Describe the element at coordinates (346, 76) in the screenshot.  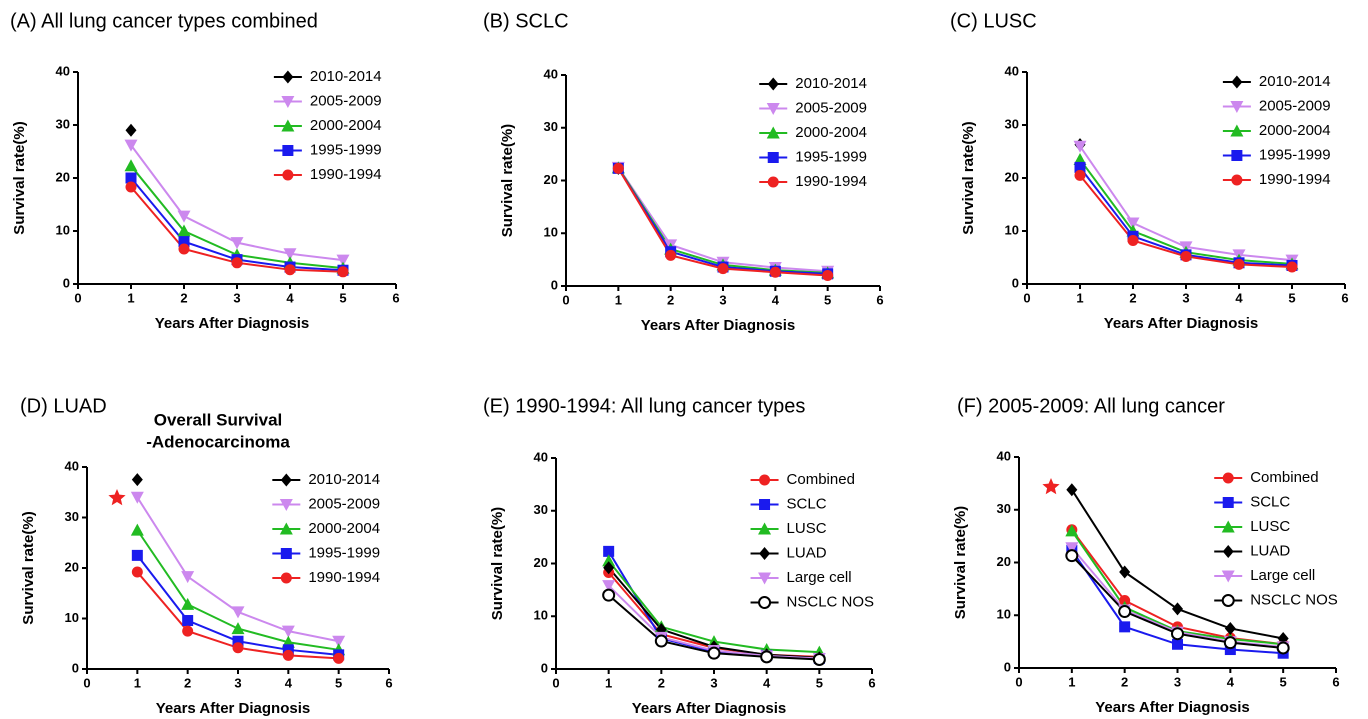
I see `legend-label: 2010-2014` at that location.